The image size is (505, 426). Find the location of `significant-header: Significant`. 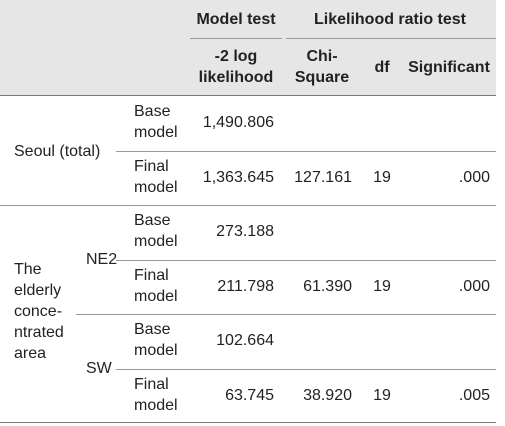

significant-header: Significant is located at coordinates (449, 67).